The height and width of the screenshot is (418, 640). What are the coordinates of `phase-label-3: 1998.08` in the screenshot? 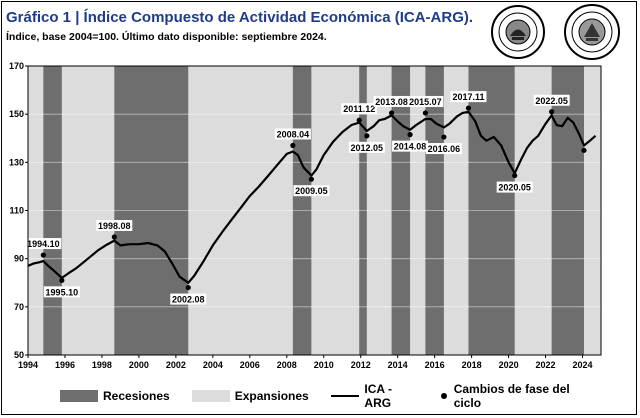 It's located at (114, 226).